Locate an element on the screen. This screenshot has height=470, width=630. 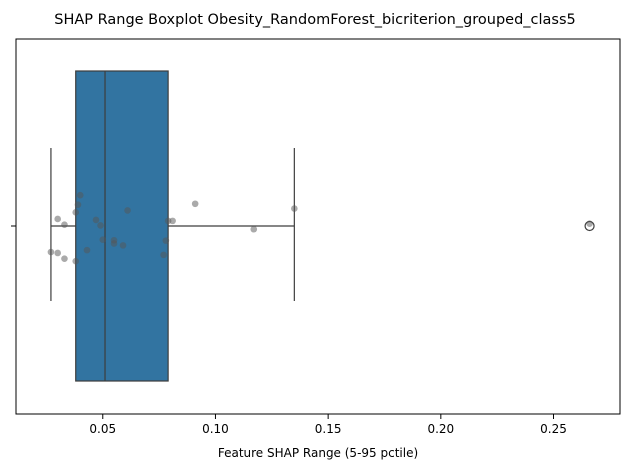
x-tick-label: 0.05 is located at coordinates (102, 429).